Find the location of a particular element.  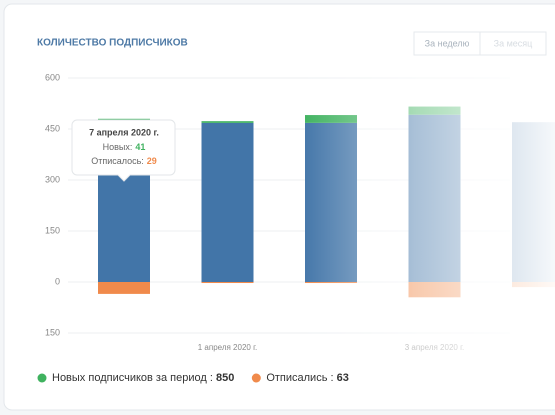

y-tick-label: 300 is located at coordinates (52, 179).